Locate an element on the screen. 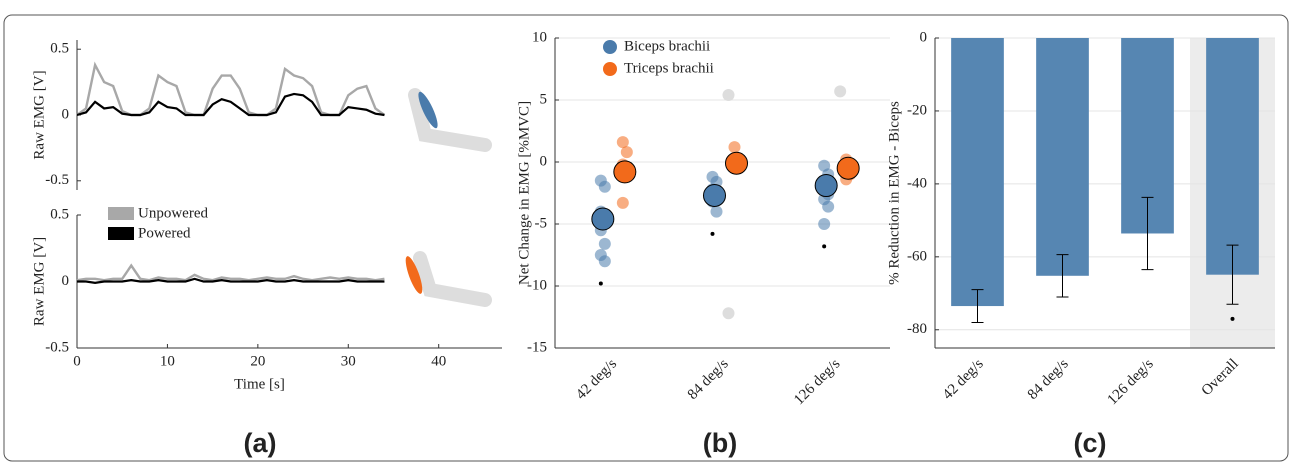 Image resolution: width=1293 pixels, height=465 pixels. y-tick-label: -5 is located at coordinates (541, 223).